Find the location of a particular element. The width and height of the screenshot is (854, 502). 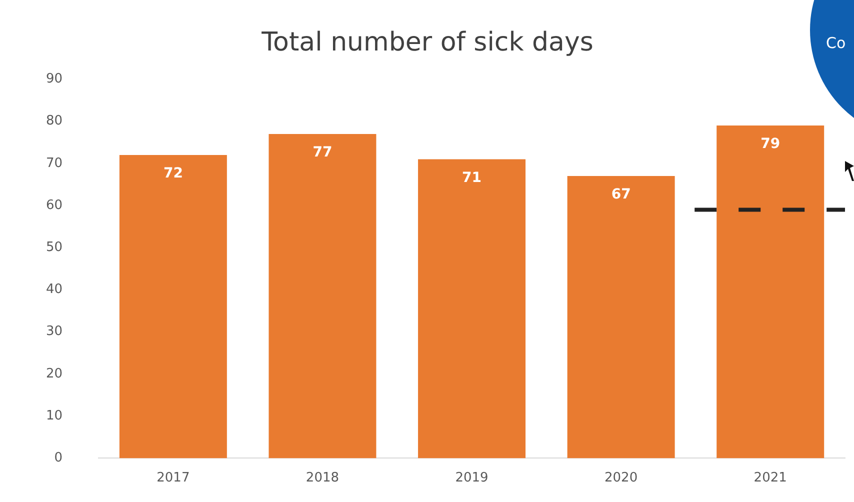

data-label: 79 is located at coordinates (770, 144).